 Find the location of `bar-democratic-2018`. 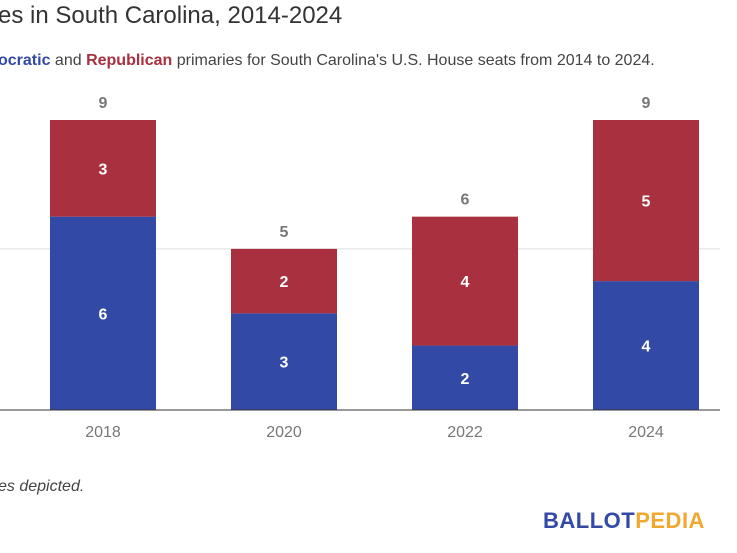

bar-democratic-2018 is located at coordinates (103, 313).